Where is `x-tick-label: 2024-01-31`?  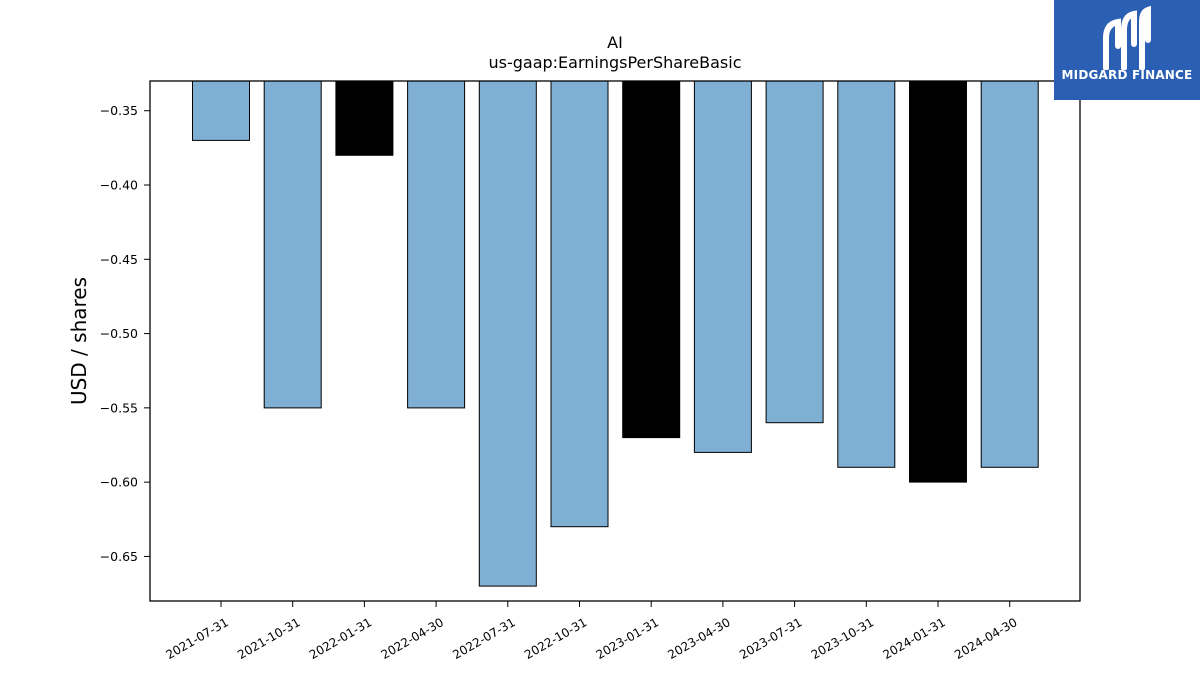 x-tick-label: 2024-01-31 is located at coordinates (913, 638).